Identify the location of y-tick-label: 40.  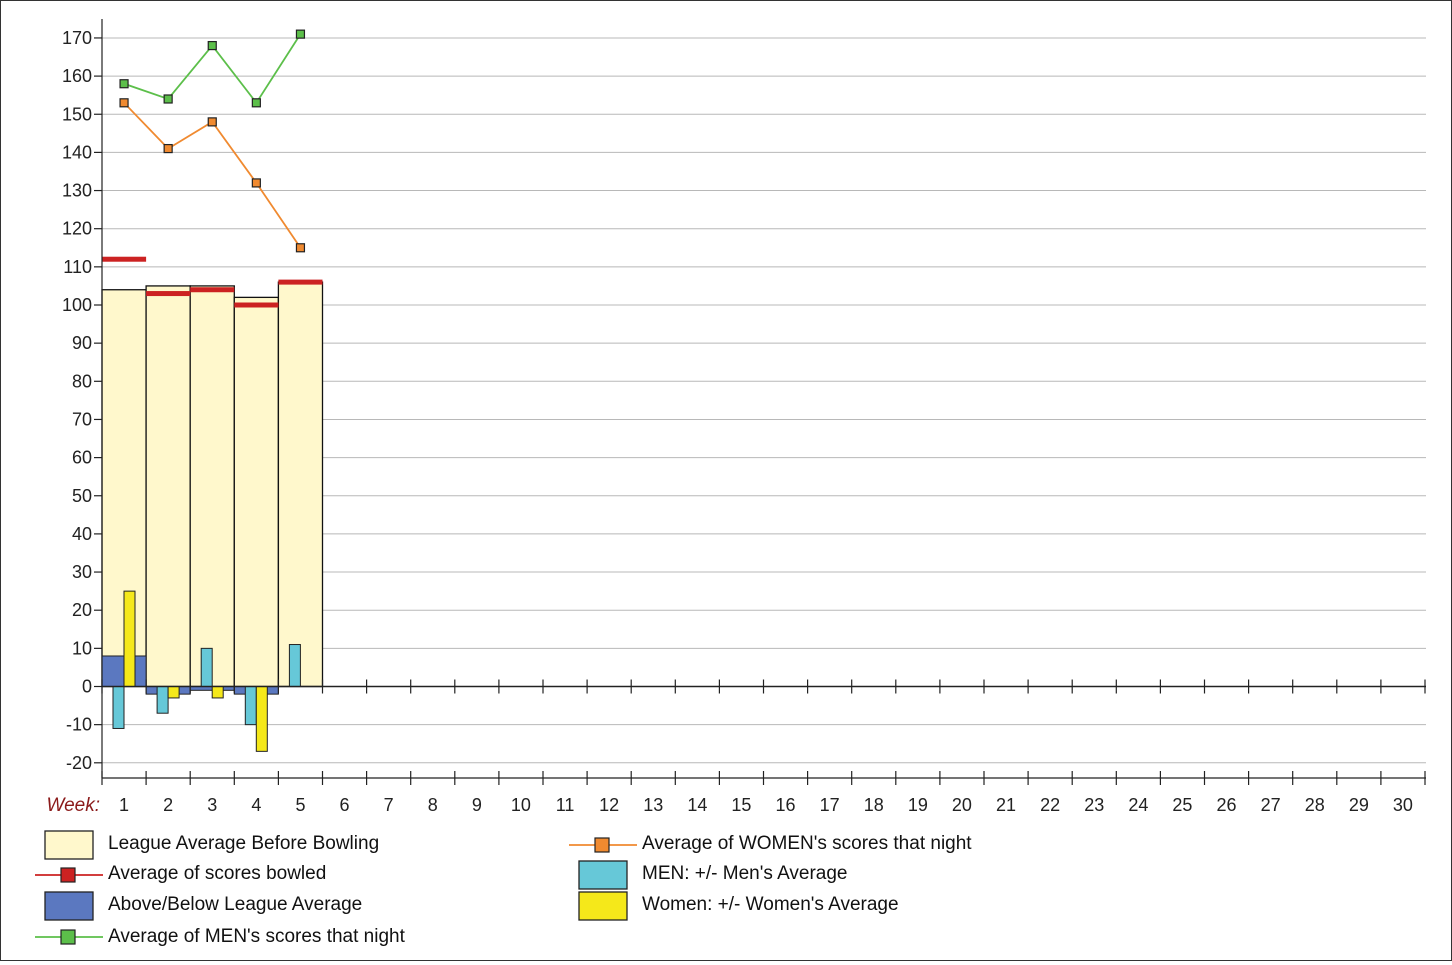
(82, 534).